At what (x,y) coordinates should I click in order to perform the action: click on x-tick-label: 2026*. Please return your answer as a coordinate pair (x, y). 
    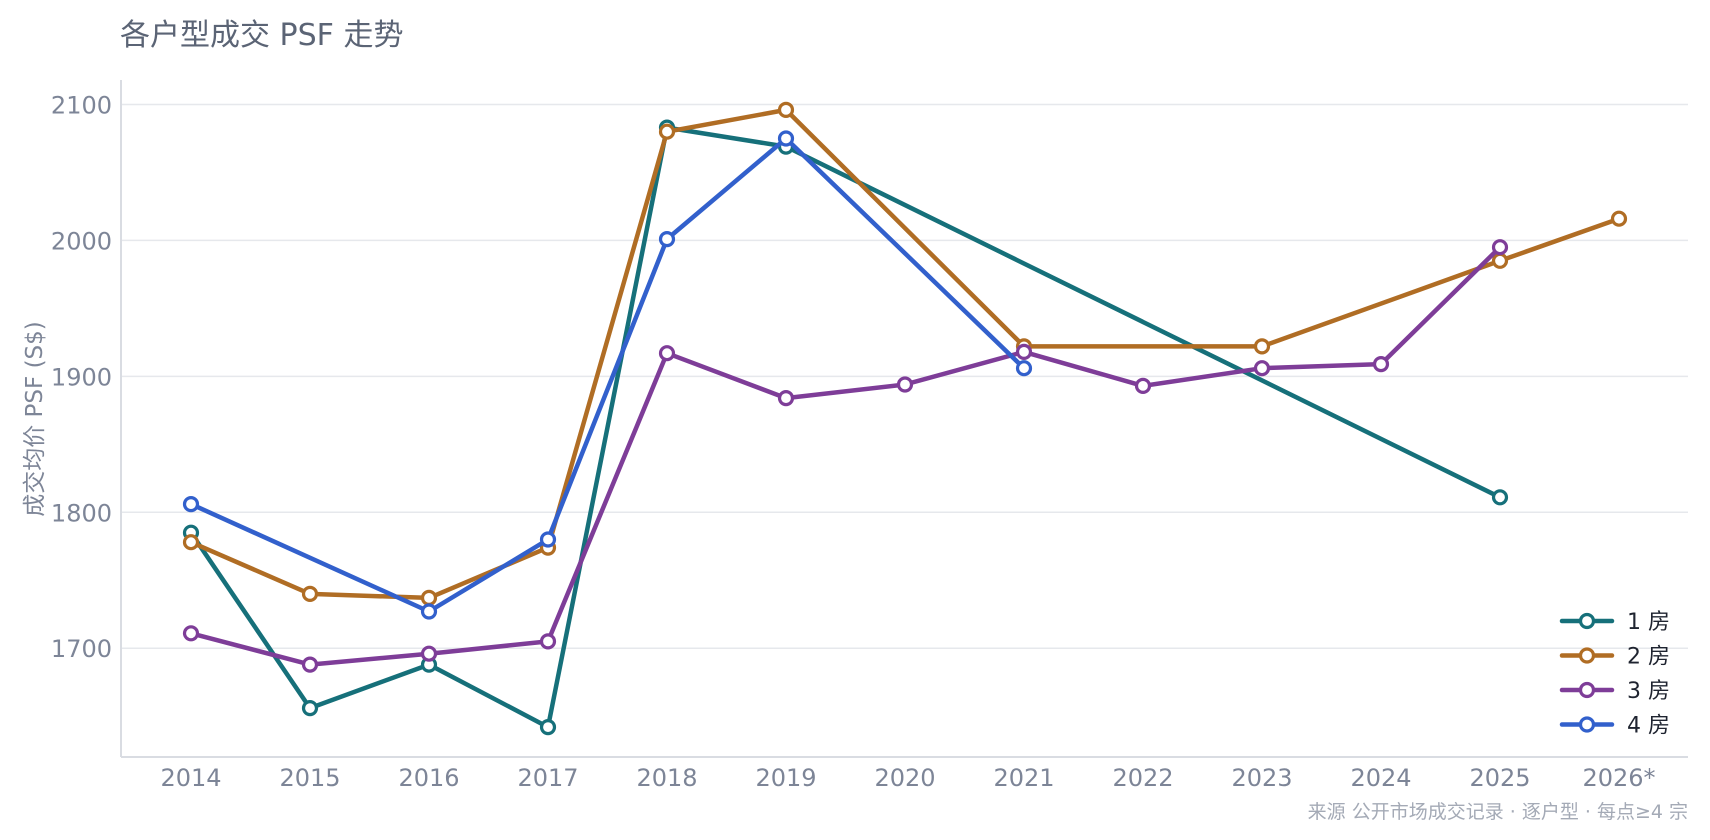
    Looking at the image, I should click on (1618, 778).